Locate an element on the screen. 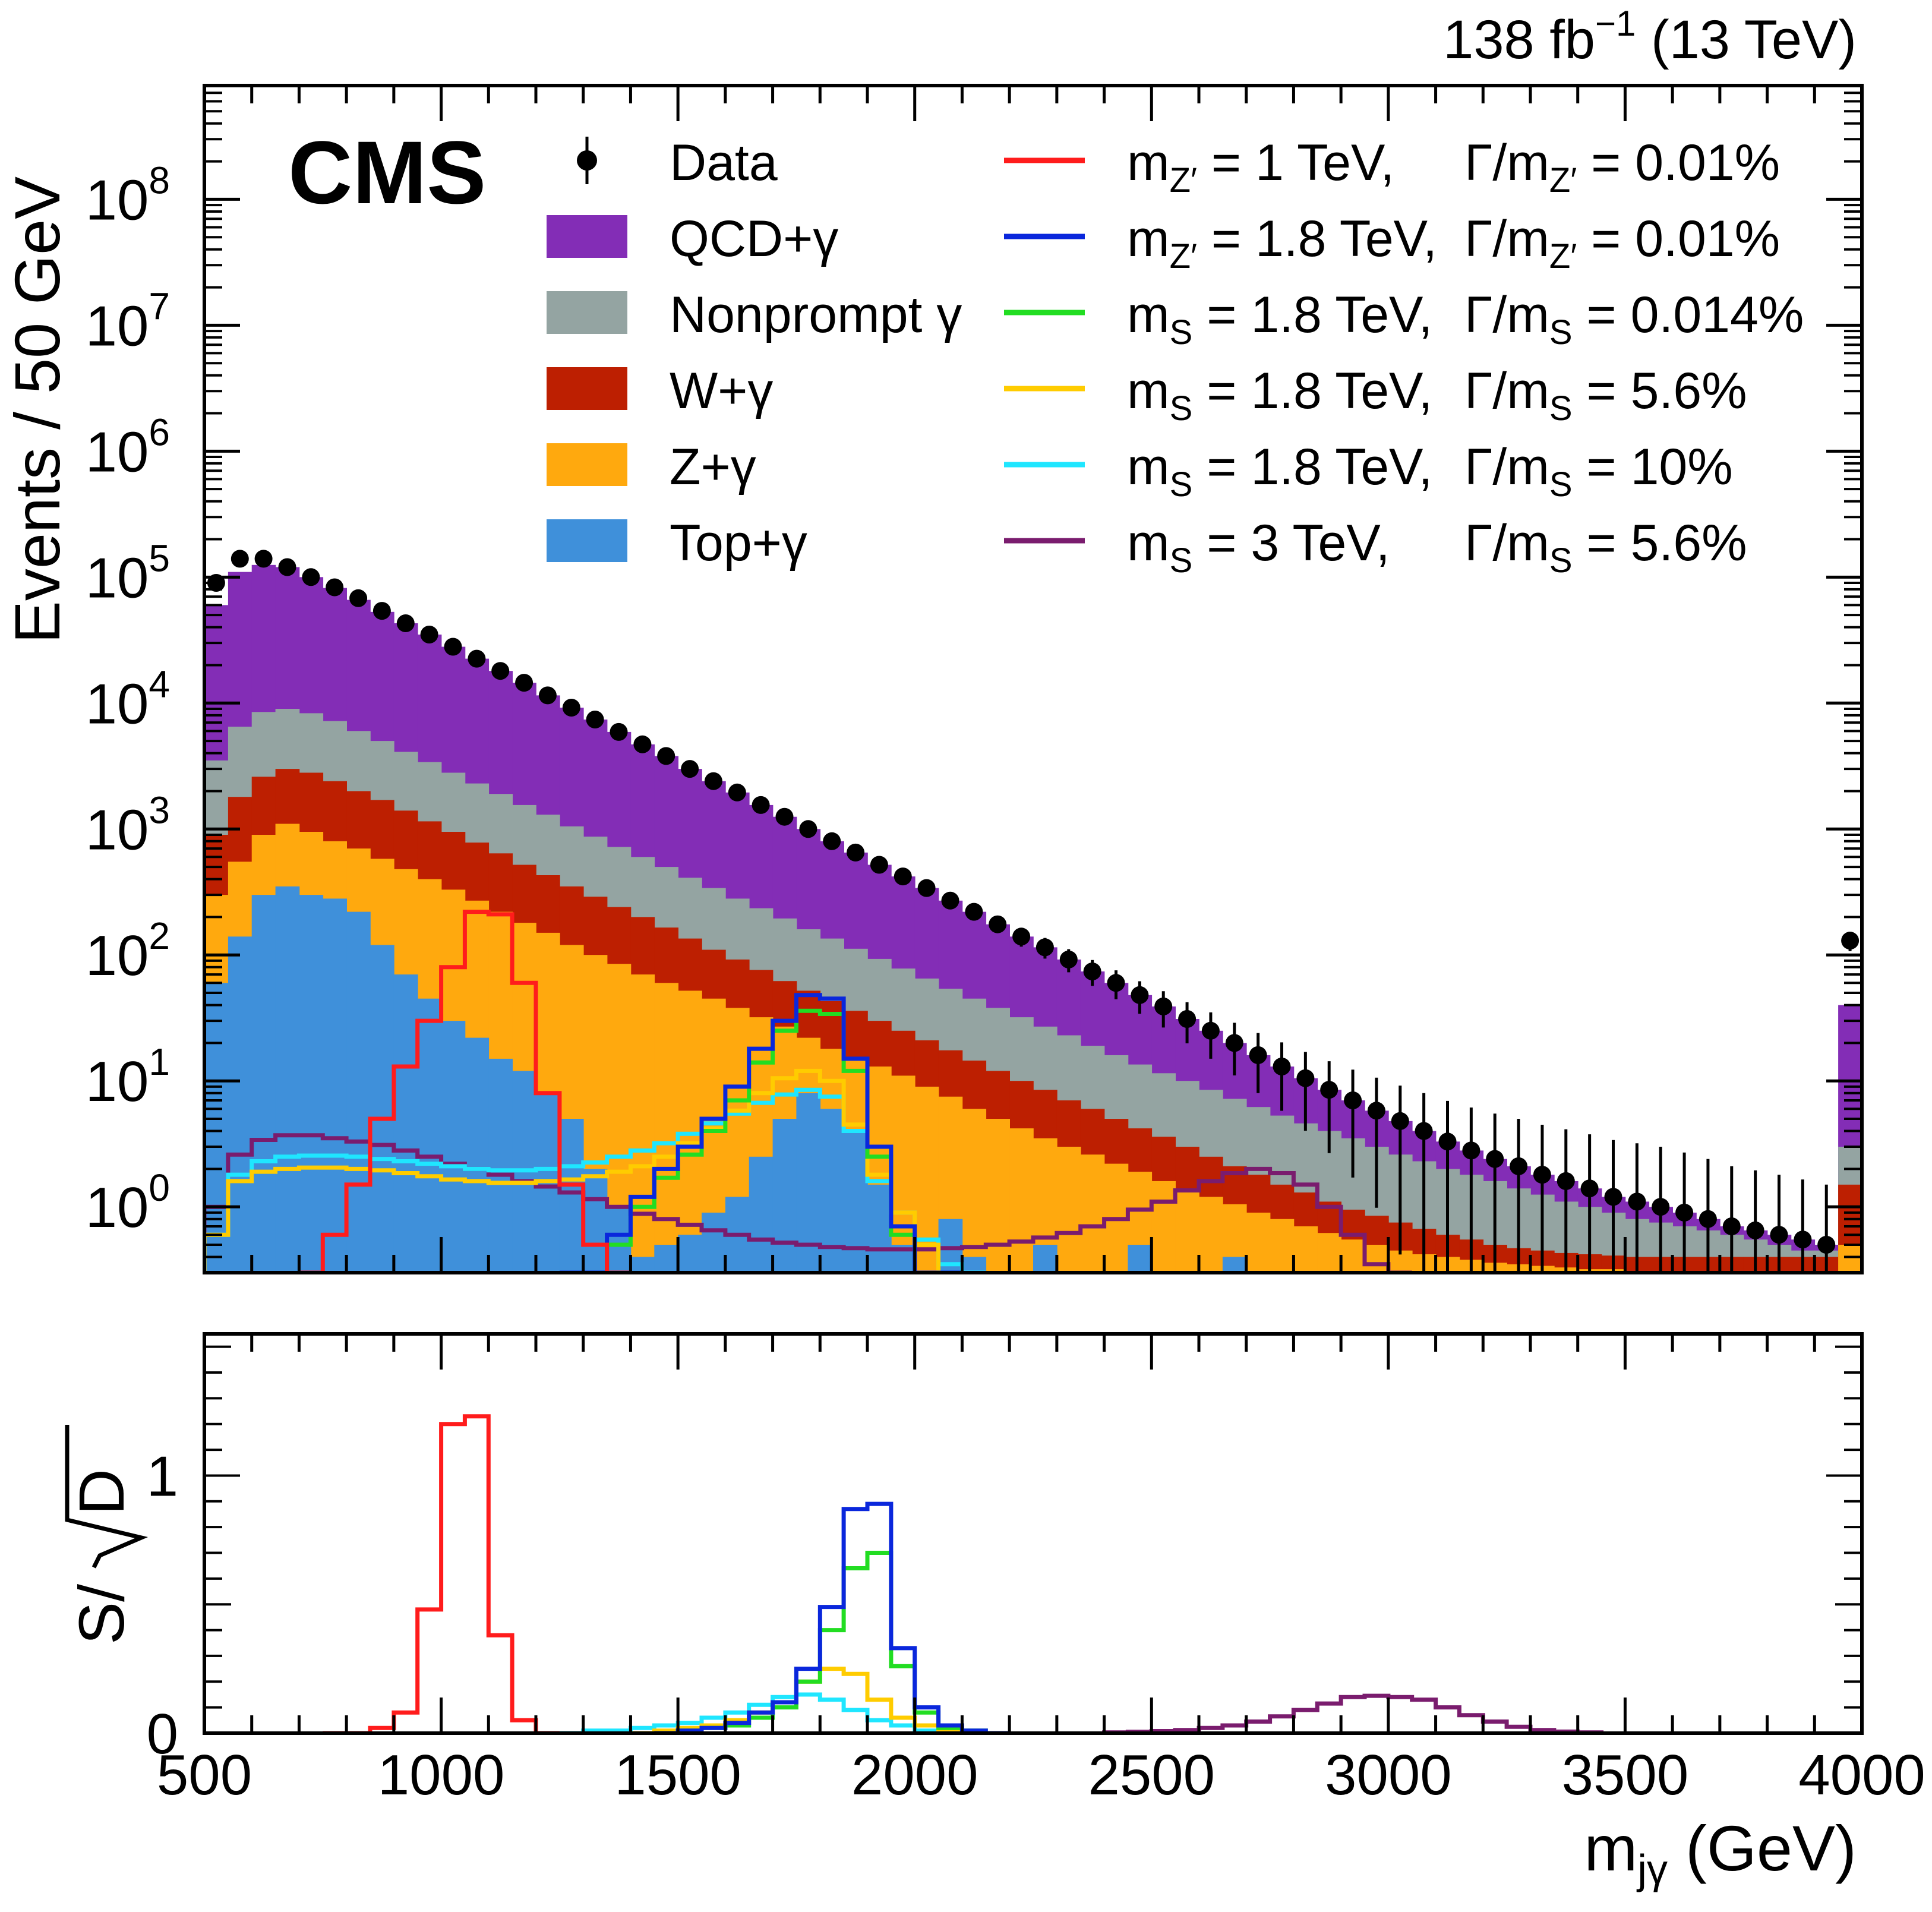  legend-swatch-zgamma is located at coordinates (587, 465).